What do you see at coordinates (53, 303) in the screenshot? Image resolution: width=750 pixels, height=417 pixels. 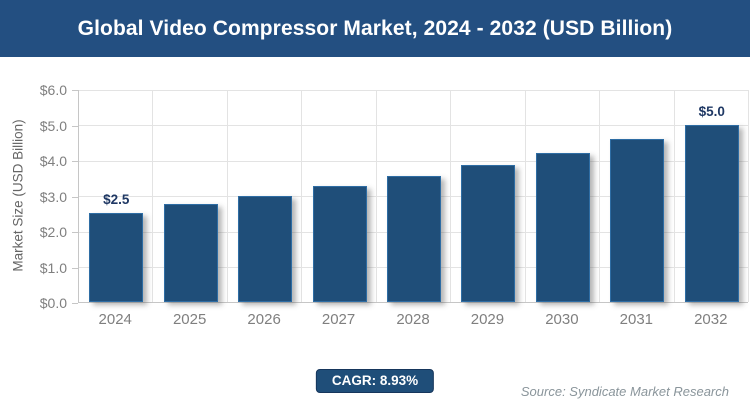 I see `y-tick-label: $0.0` at bounding box center [53, 303].